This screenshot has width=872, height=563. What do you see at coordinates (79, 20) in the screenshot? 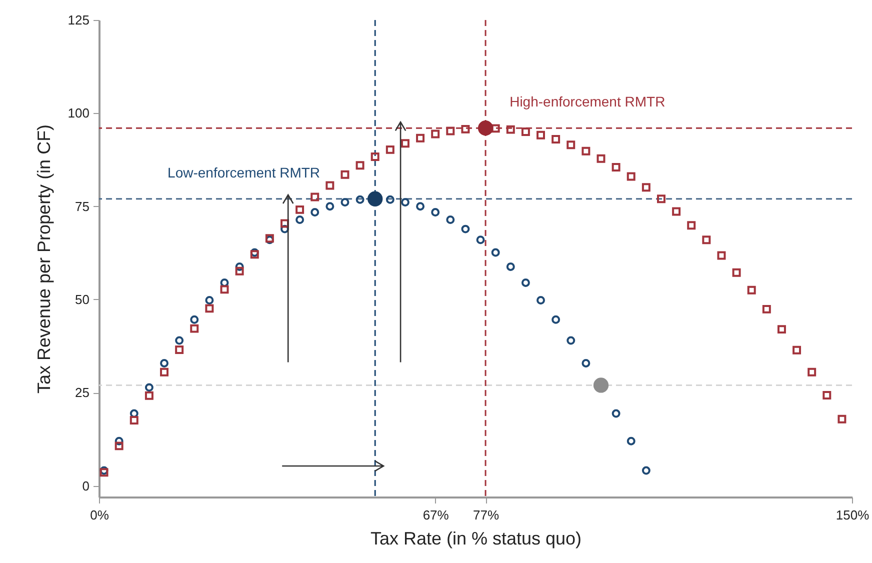
I see `y-tick-label: 125` at bounding box center [79, 20].